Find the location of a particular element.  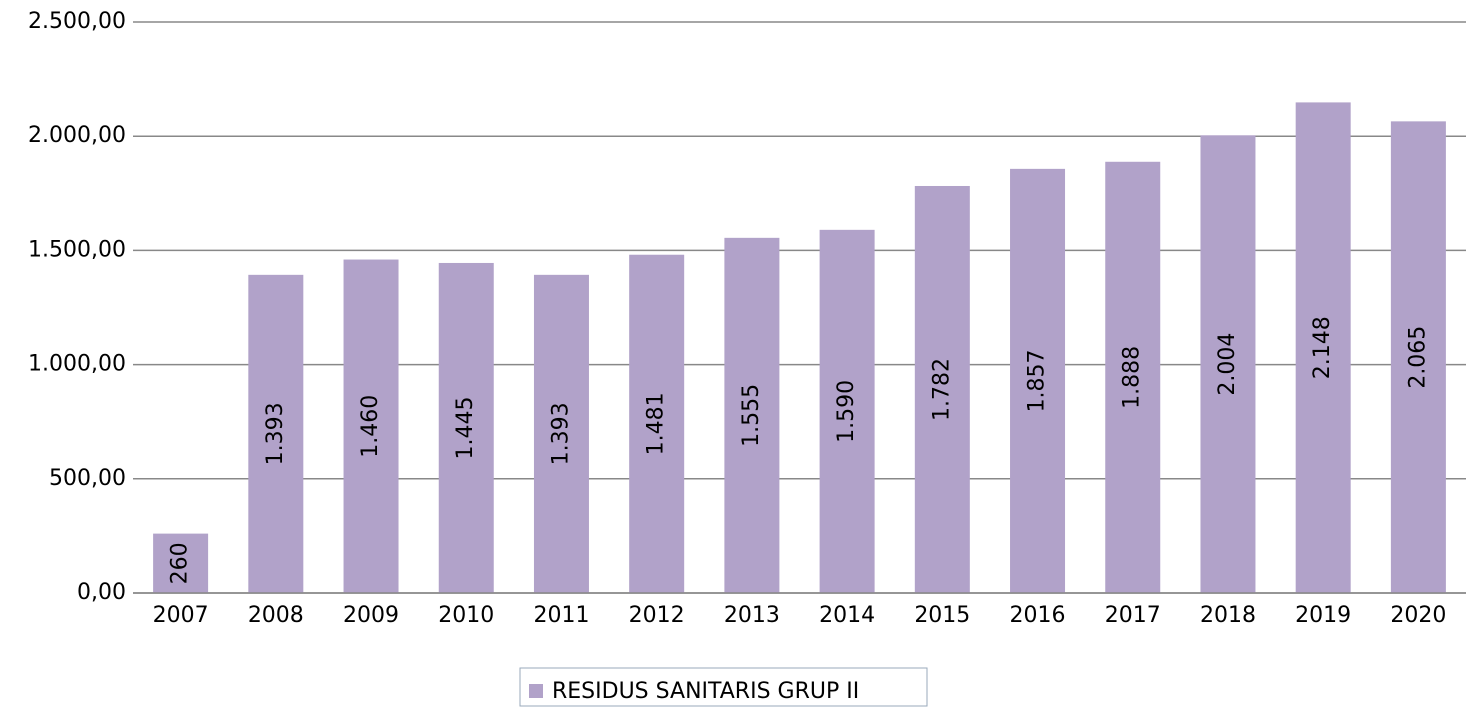

value-label: 1.481 is located at coordinates (656, 423).